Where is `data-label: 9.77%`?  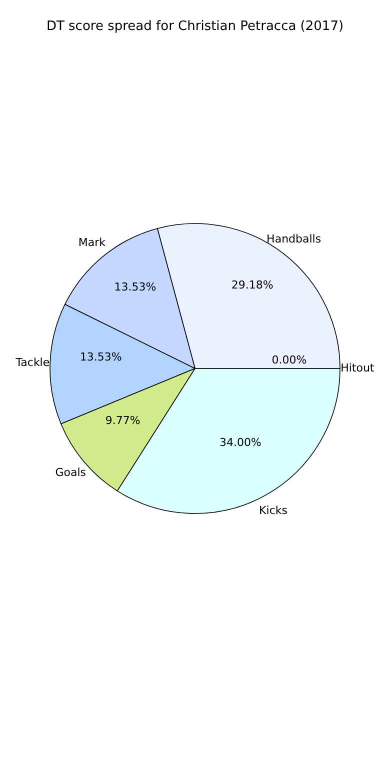 data-label: 9.77% is located at coordinates (122, 421).